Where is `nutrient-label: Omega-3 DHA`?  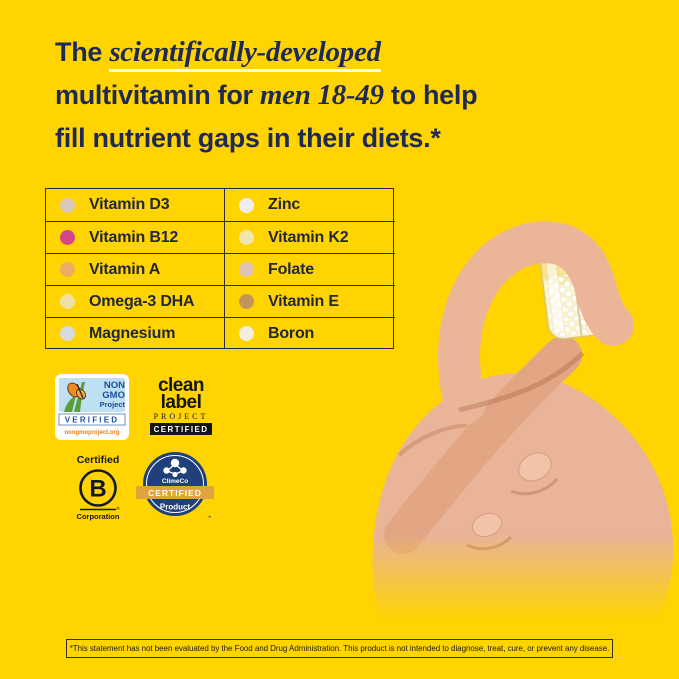 nutrient-label: Omega-3 DHA is located at coordinates (142, 301).